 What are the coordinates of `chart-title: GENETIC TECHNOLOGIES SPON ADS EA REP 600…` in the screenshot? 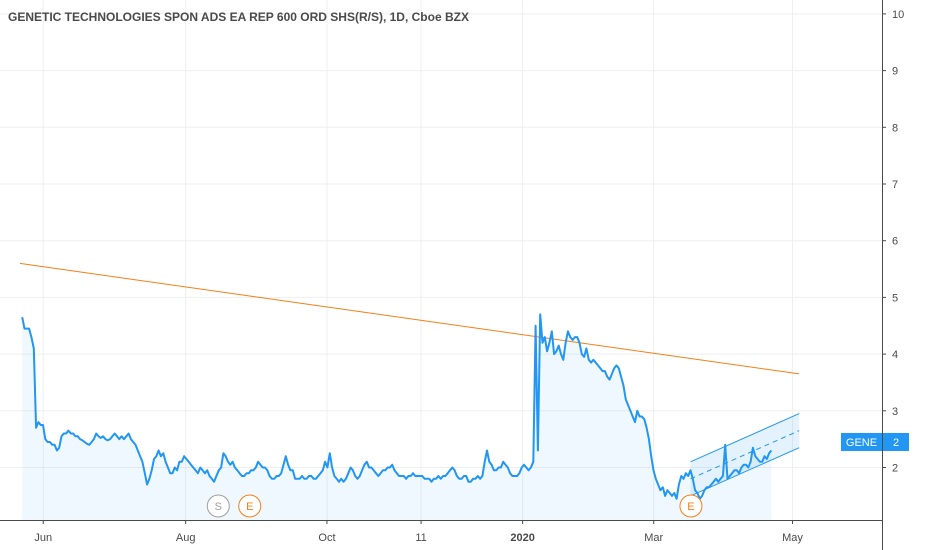 It's located at (238, 17).